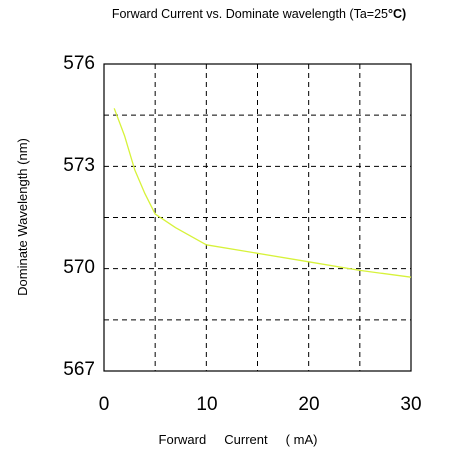  What do you see at coordinates (238, 439) in the screenshot?
I see `x-axis-label: Forward Current ( mA)` at bounding box center [238, 439].